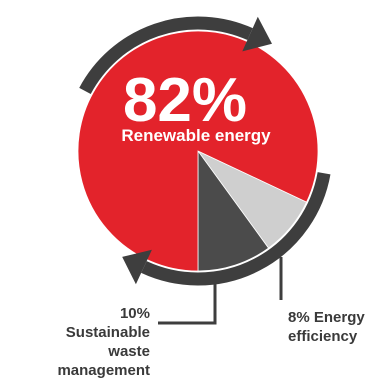  What do you see at coordinates (128, 351) in the screenshot?
I see `waste-label-line-2: waste` at bounding box center [128, 351].